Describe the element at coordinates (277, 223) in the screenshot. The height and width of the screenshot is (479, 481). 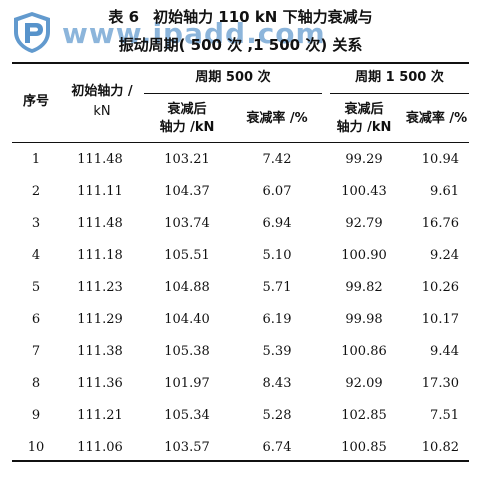
I see `cell-rate-500: 6.94` at that location.